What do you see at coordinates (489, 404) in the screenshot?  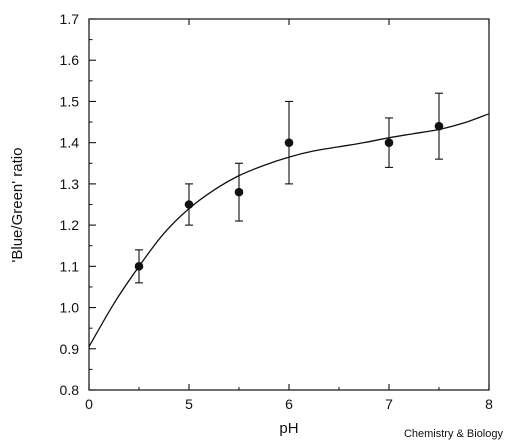 I see `x-tick-label: 8` at bounding box center [489, 404].